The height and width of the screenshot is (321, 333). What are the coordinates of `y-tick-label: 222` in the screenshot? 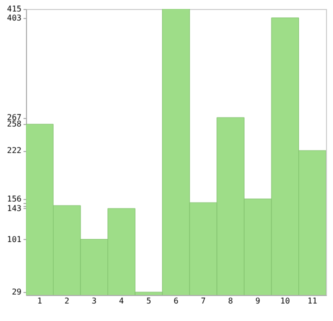 It's located at (14, 151).